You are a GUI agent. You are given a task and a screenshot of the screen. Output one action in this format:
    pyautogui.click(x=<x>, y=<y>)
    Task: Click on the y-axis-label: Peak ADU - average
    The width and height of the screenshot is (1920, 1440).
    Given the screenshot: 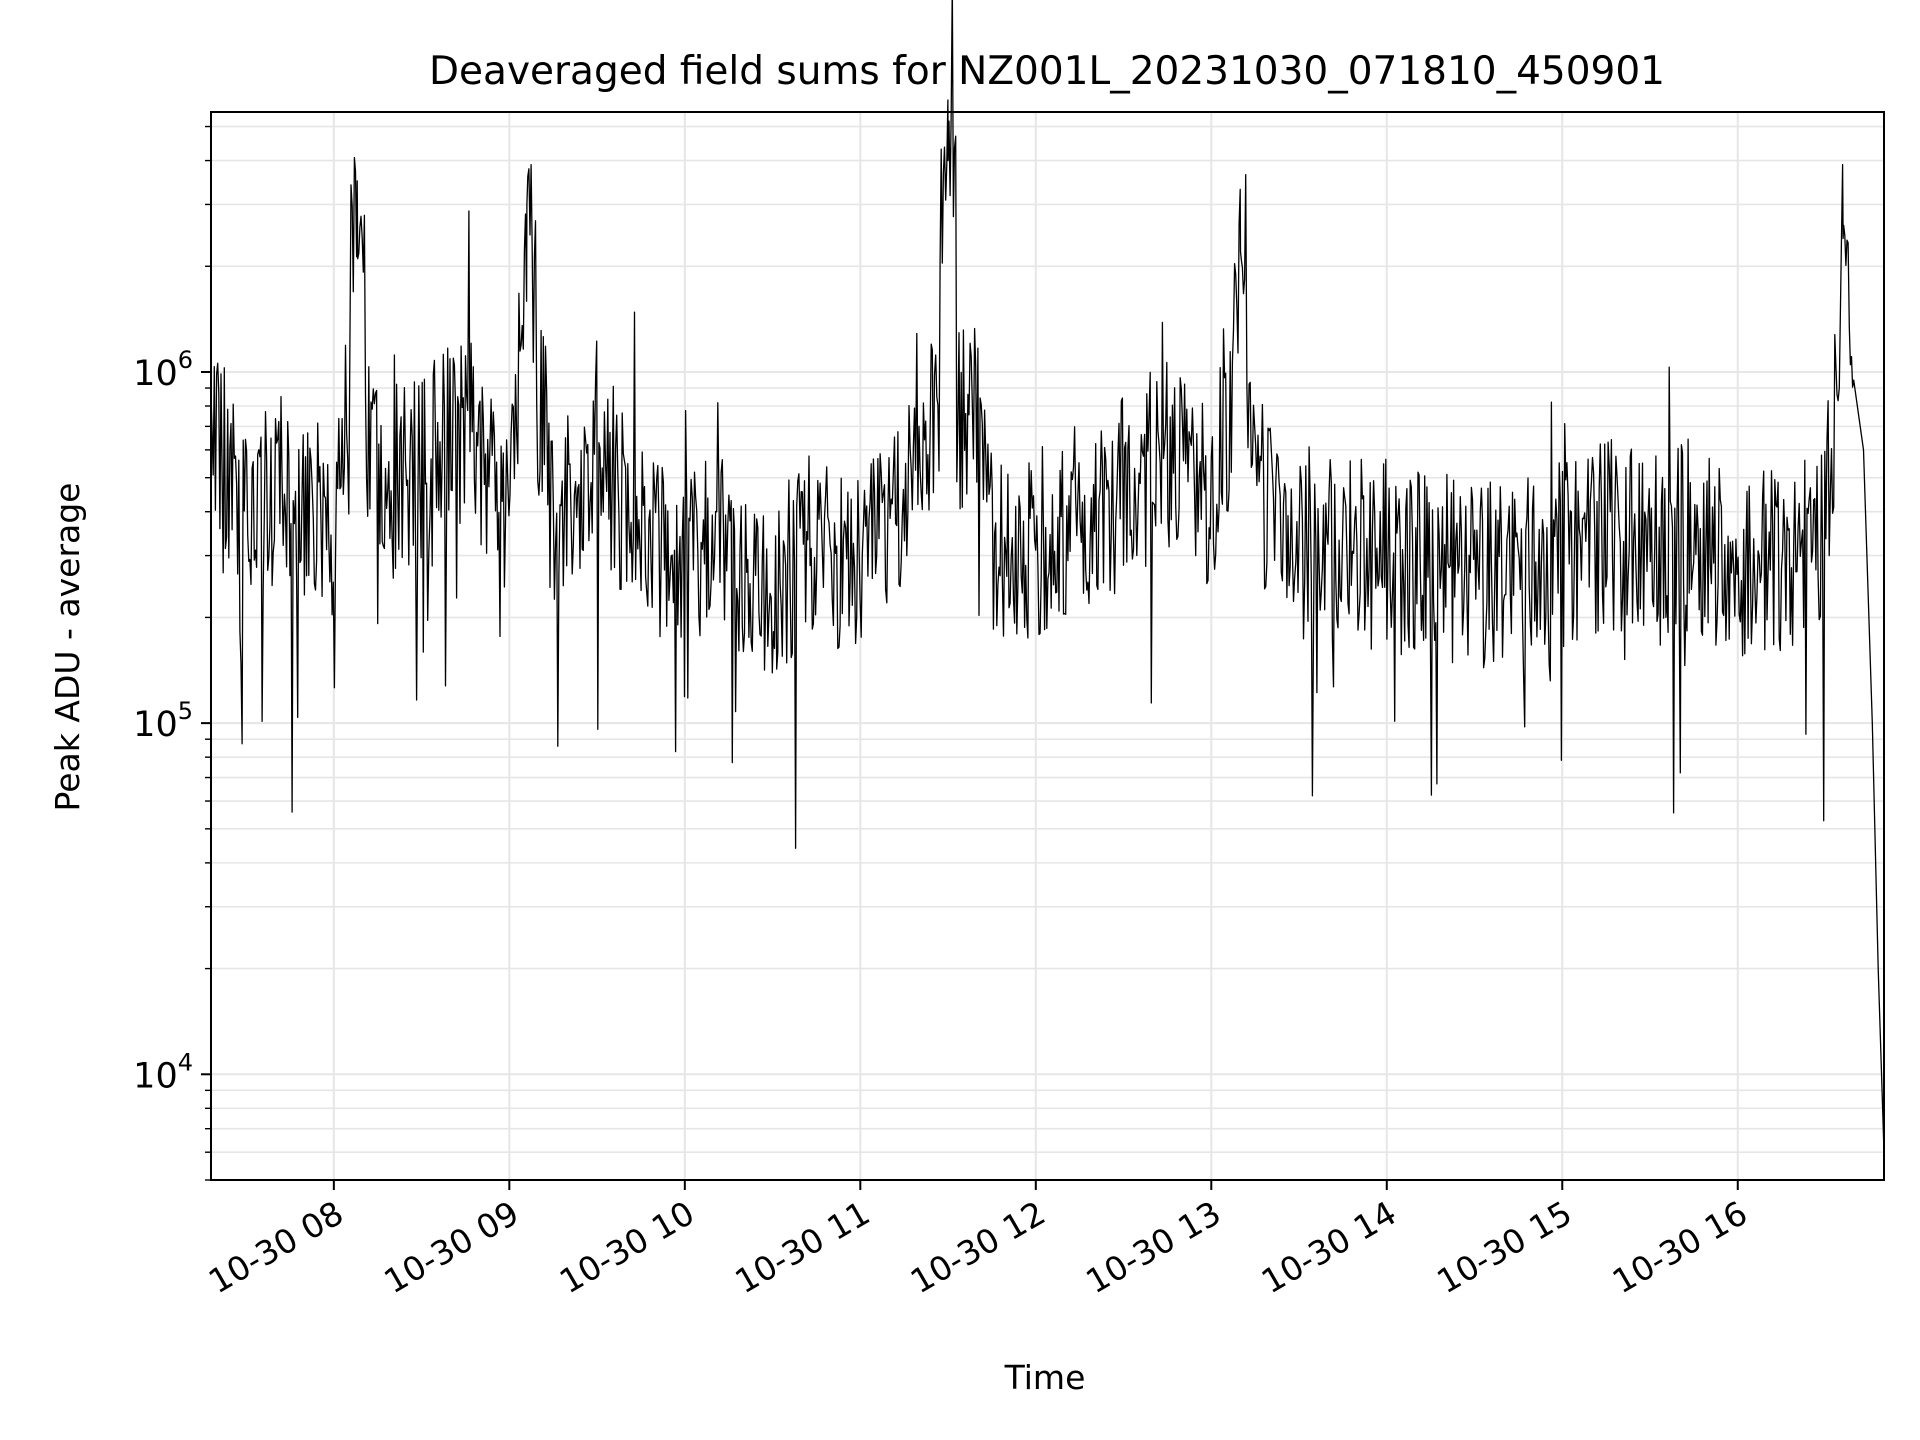 What is the action you would take?
    pyautogui.click(x=67, y=647)
    